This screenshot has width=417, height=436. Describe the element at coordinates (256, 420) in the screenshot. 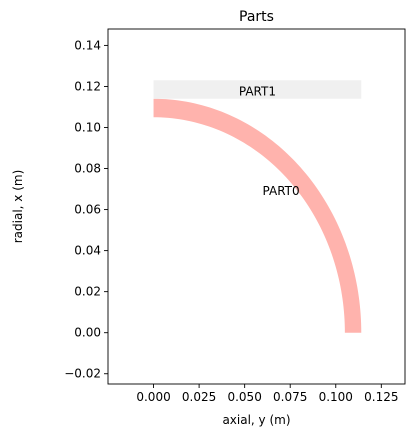

I see `x-axis-label: axial, y (m)` at that location.